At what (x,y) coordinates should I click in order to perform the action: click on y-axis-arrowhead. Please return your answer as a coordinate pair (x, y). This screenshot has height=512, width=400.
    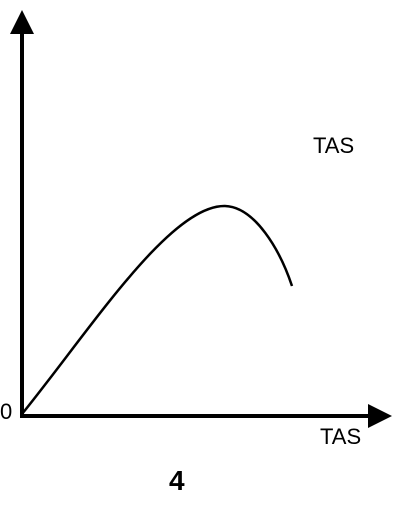
    Looking at the image, I should click on (22, 22).